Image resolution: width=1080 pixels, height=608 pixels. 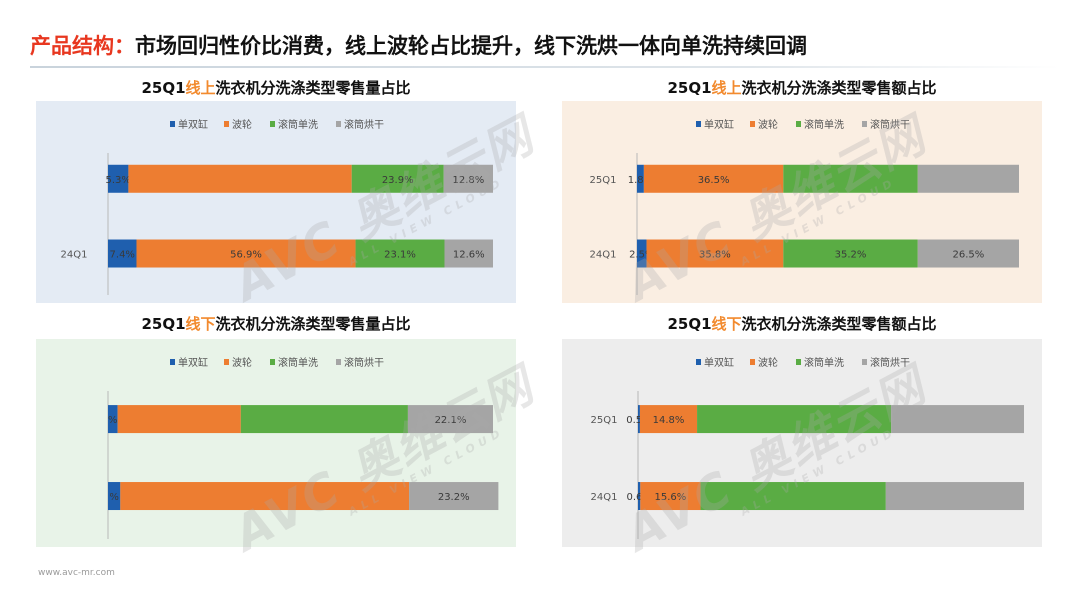 What do you see at coordinates (638, 497) in the screenshot?
I see `data-label: 0.6%` at bounding box center [638, 497].